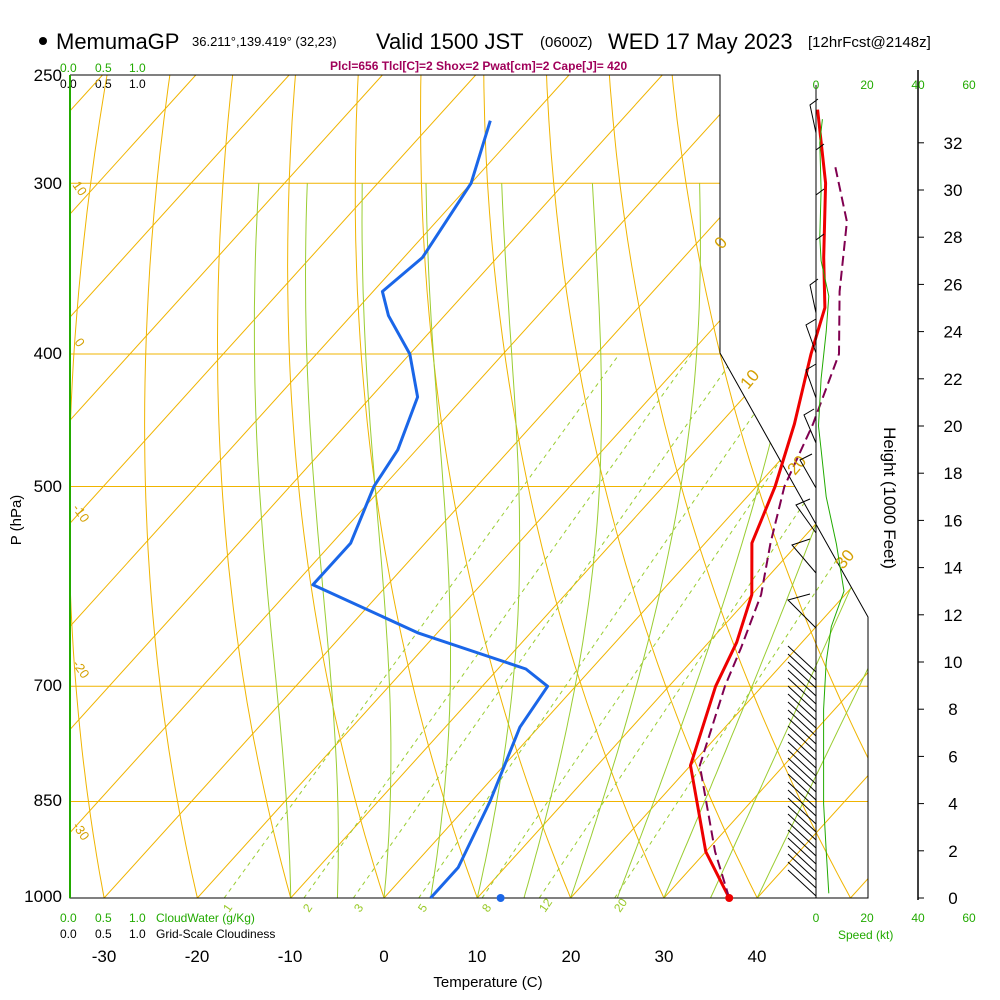 The width and height of the screenshot is (1000, 1000). Describe the element at coordinates (797, 465) in the screenshot. I see `adiabat-label-20: 20` at that location.